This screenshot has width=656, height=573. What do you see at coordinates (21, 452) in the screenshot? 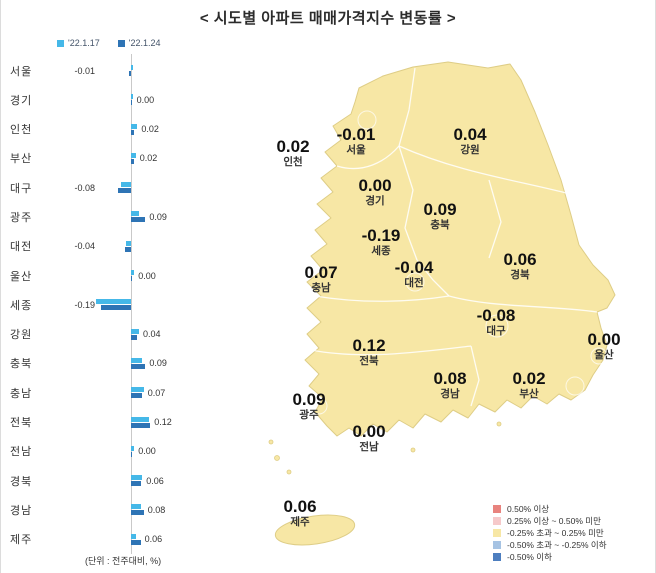
I see `region-label: 전남` at bounding box center [21, 452].